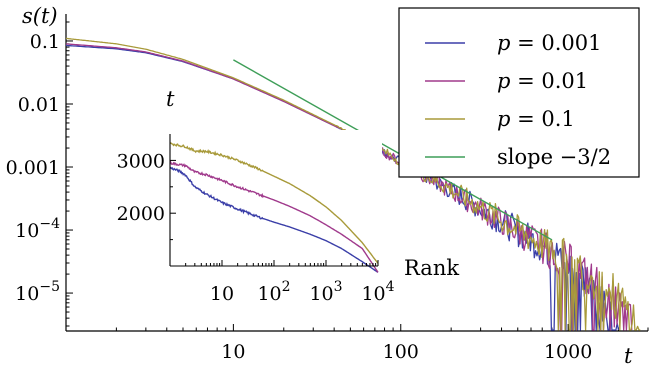  What do you see at coordinates (37, 229) in the screenshot?
I see `y-tick-label: 10⁻⁴` at bounding box center [37, 229].